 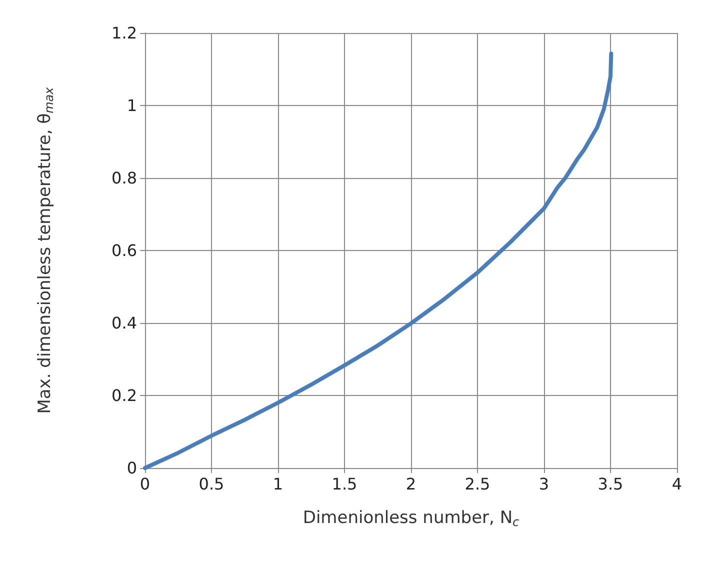 I want to click on x-tick-label: 4, so click(x=677, y=484).